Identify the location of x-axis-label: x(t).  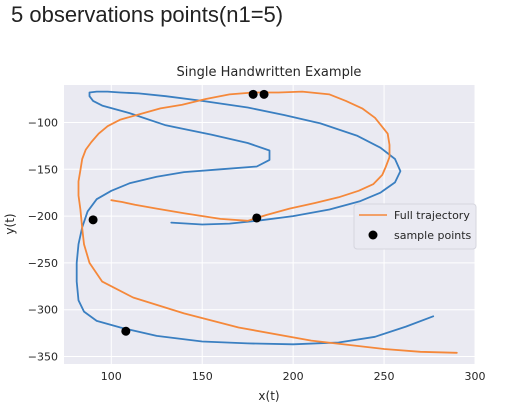
(268, 396).